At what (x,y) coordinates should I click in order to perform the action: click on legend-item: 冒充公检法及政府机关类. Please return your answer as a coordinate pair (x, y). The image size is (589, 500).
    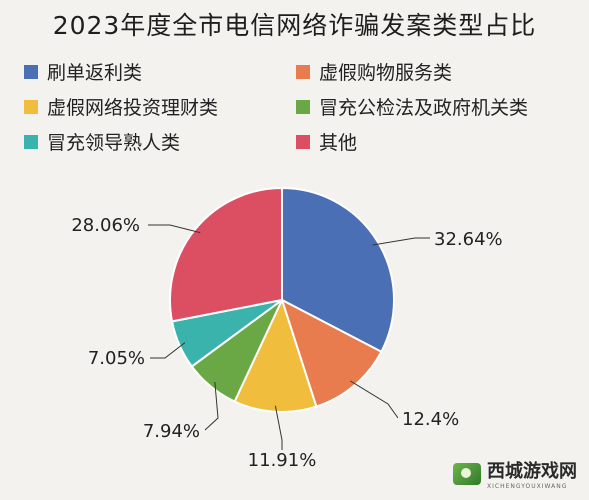
    Looking at the image, I should click on (436, 106).